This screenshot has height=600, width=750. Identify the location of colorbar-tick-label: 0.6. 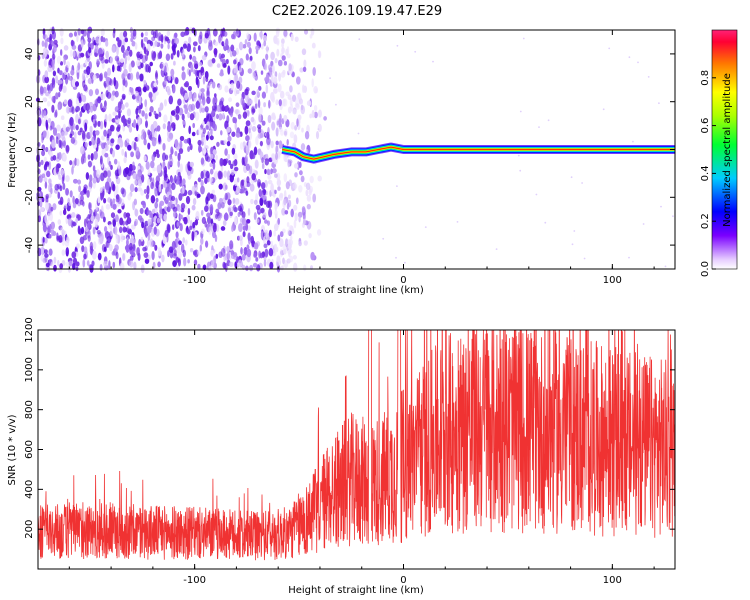
(705, 126).